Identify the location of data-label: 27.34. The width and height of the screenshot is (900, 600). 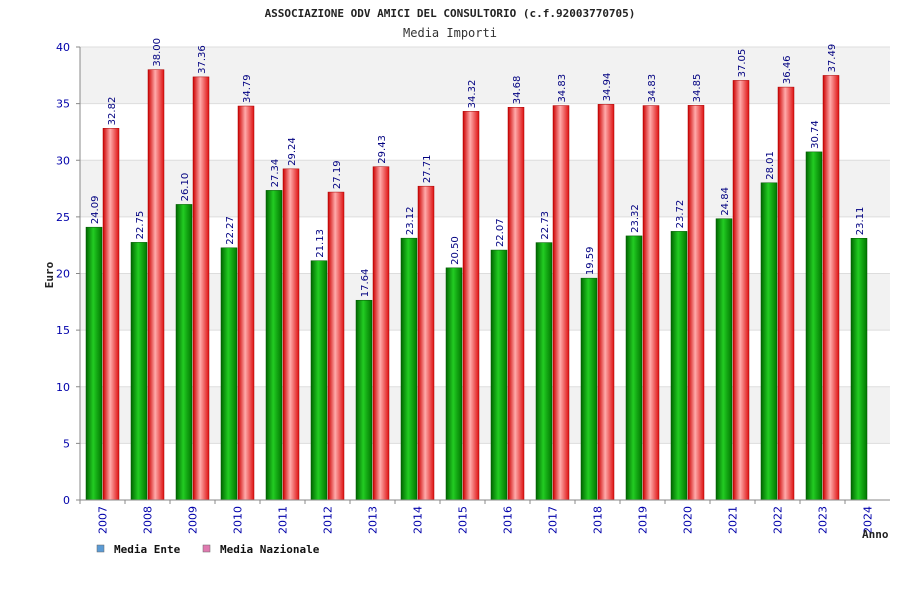
(275, 173).